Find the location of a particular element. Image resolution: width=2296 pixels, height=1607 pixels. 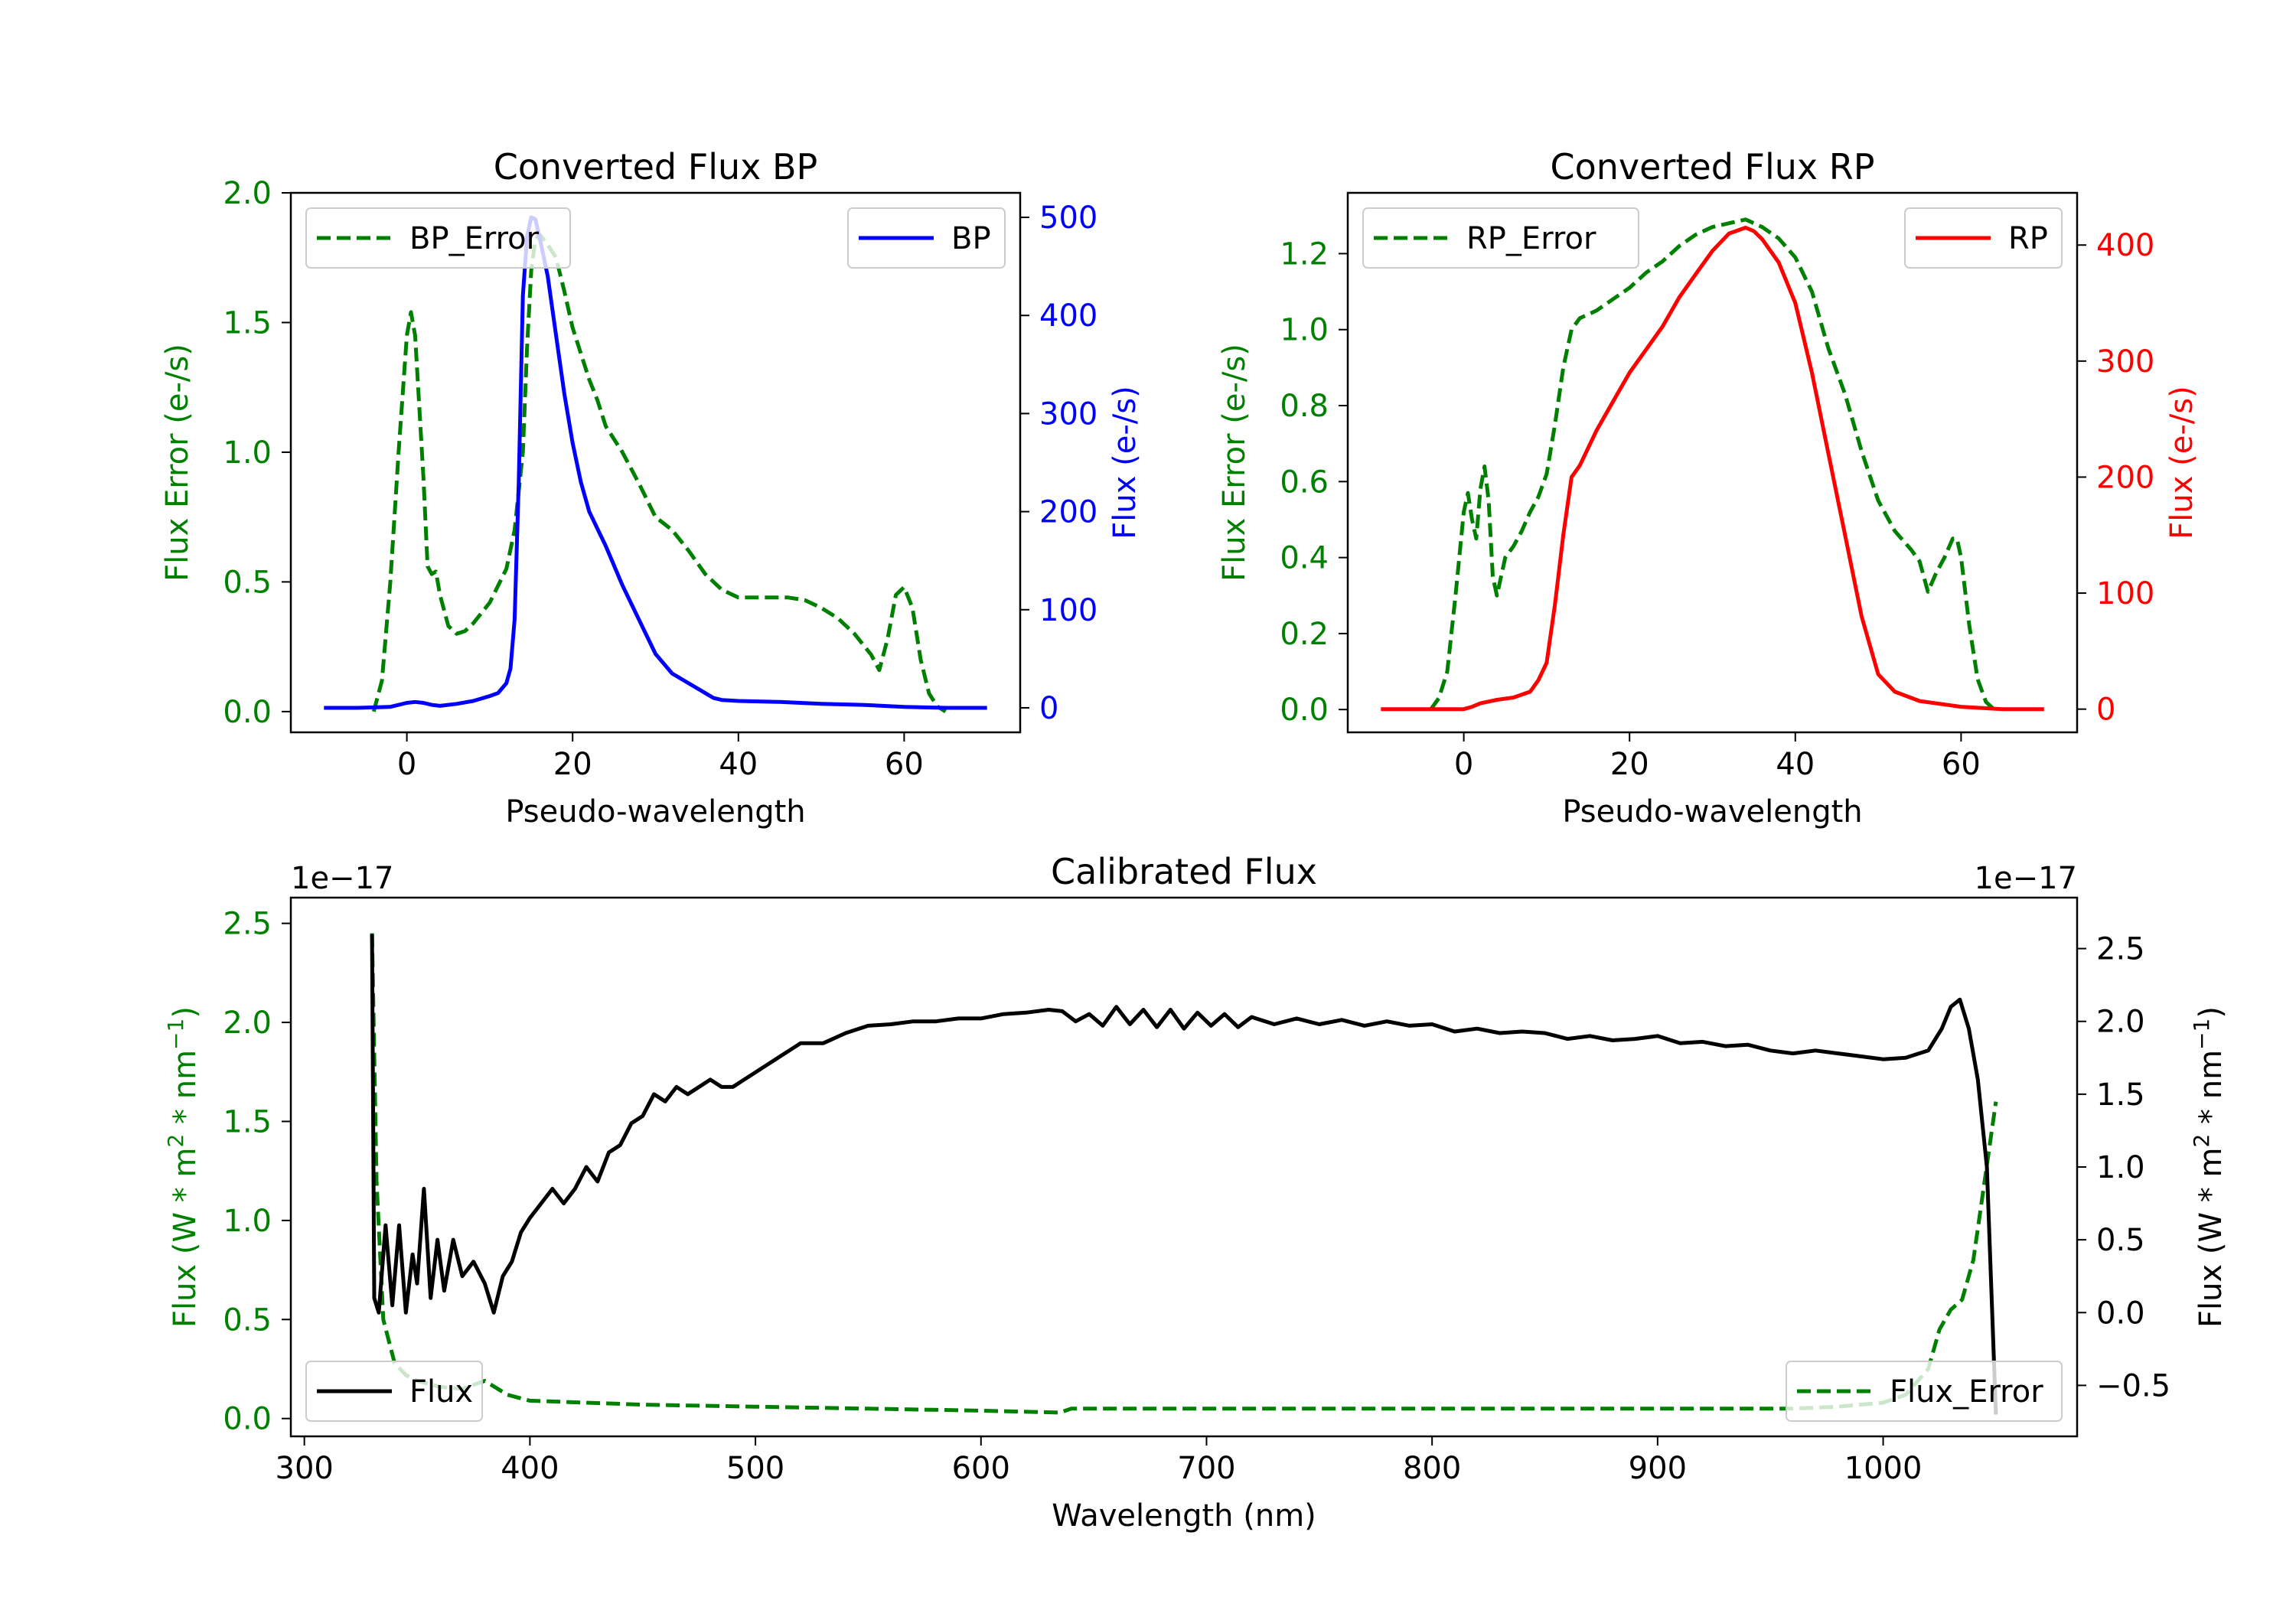

cal-x-axis-label: Wavelength (nm) is located at coordinates (1184, 1516).